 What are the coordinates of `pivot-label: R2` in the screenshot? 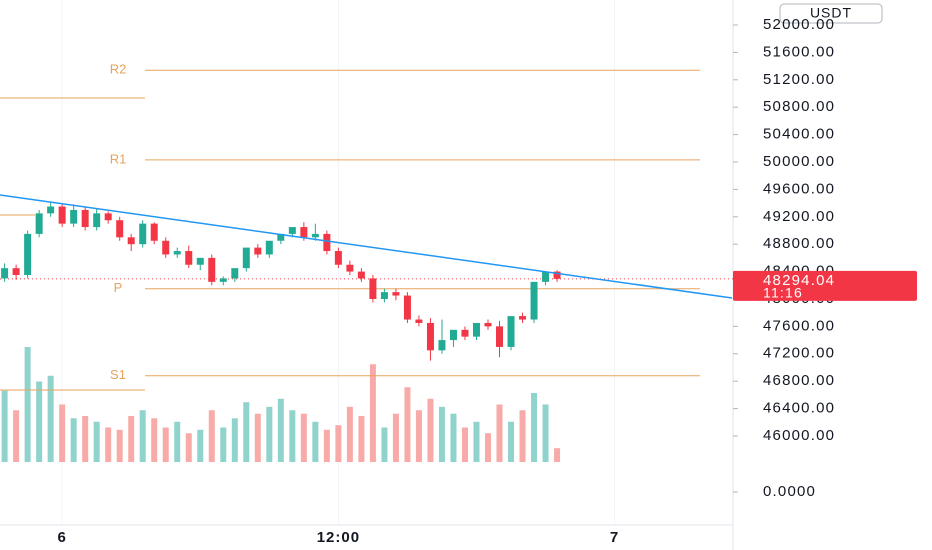 It's located at (118, 69).